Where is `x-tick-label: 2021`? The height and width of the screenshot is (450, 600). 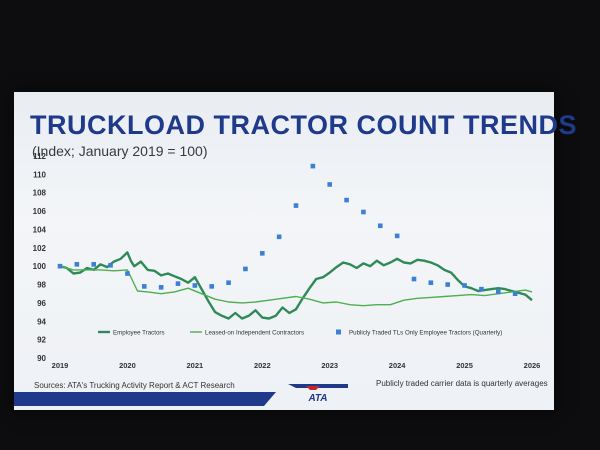 x-tick-label: 2021 is located at coordinates (195, 365).